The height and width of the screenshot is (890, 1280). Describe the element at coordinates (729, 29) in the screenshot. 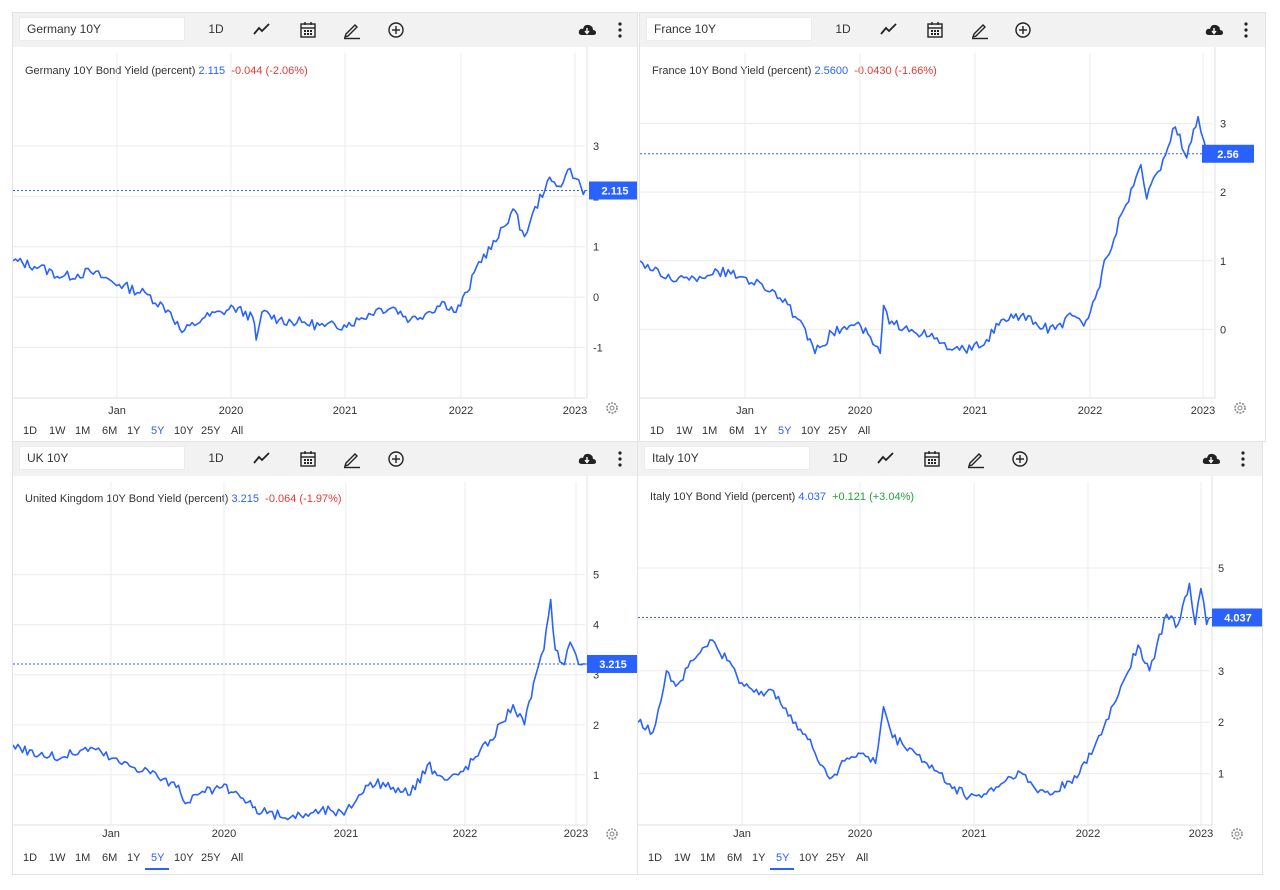

I see `symbol-input: France 10Y` at that location.